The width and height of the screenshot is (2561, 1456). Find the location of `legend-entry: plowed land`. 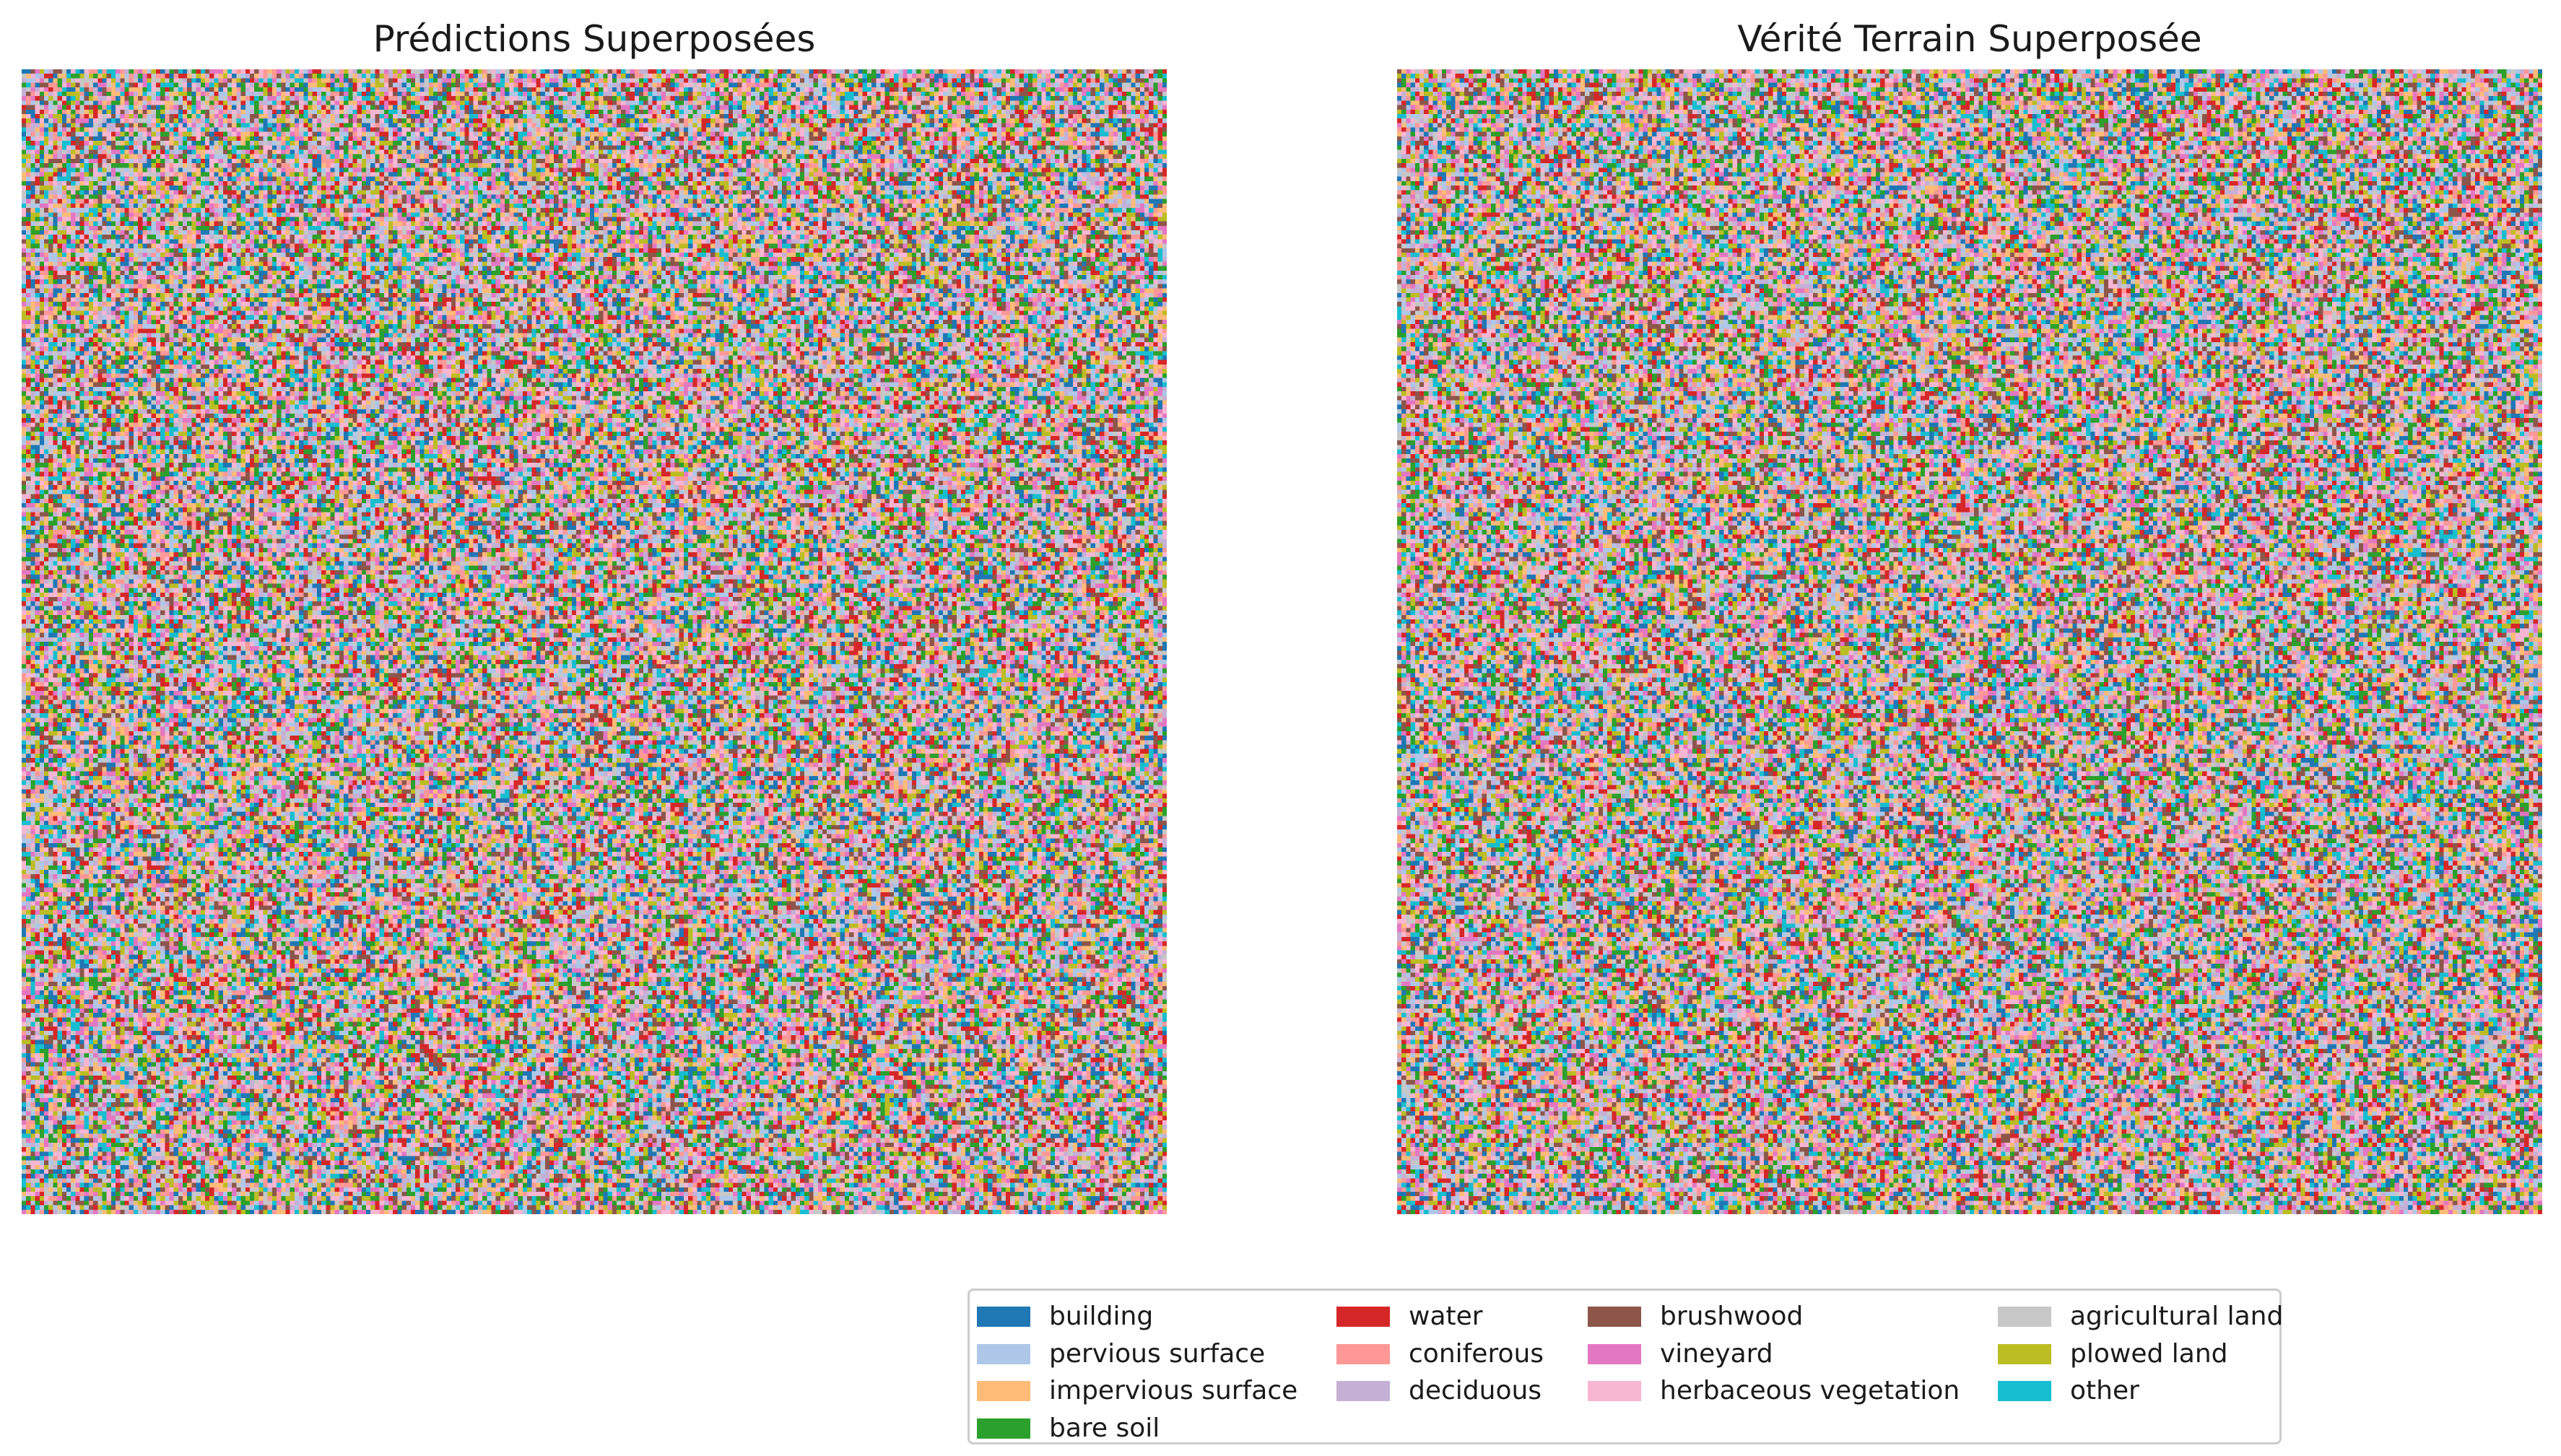

legend-entry: plowed land is located at coordinates (2113, 1353).